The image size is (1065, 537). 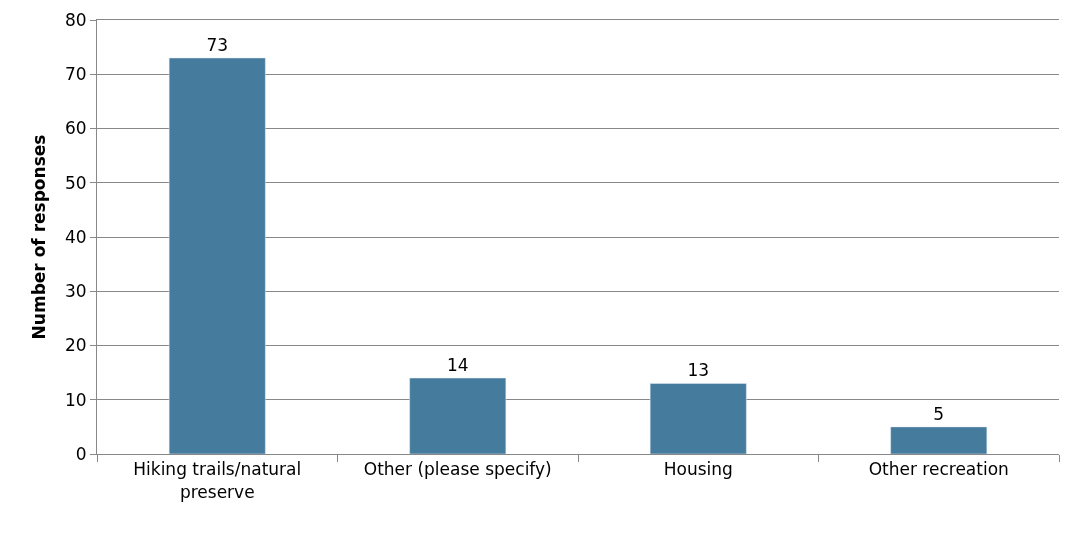 What do you see at coordinates (217, 480) in the screenshot?
I see `x-tick-label: Hiking trails/natural preserve` at bounding box center [217, 480].